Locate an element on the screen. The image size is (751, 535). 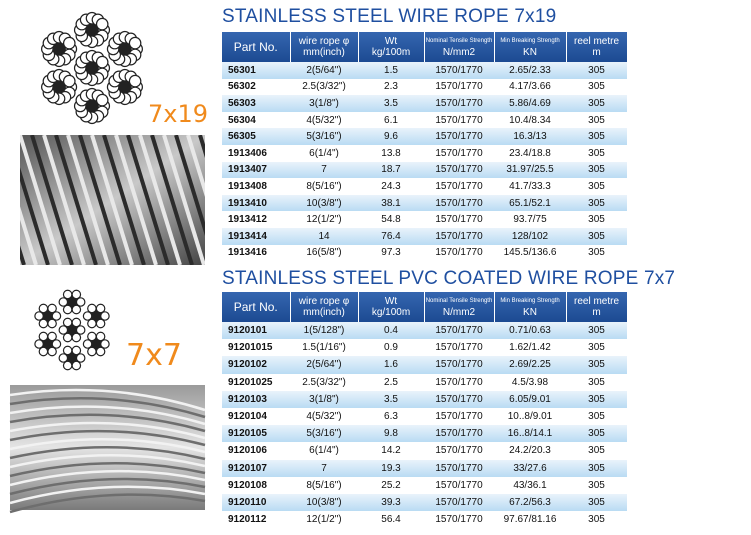
cell: 6.3 is located at coordinates (391, 417).